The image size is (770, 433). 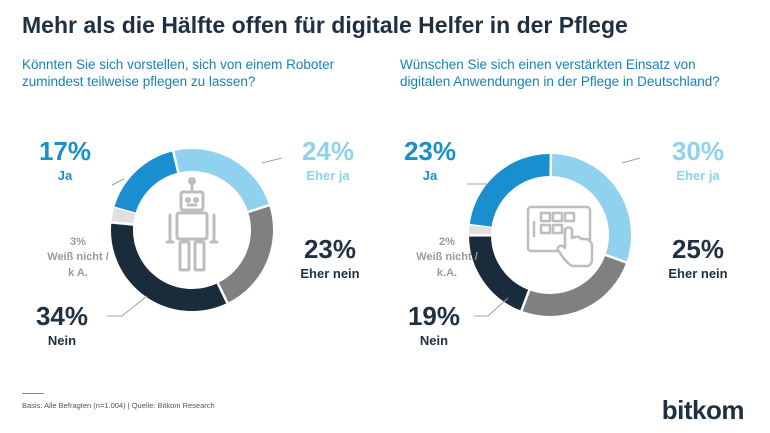 I want to click on tablet-hand-icon, so click(x=560, y=236).